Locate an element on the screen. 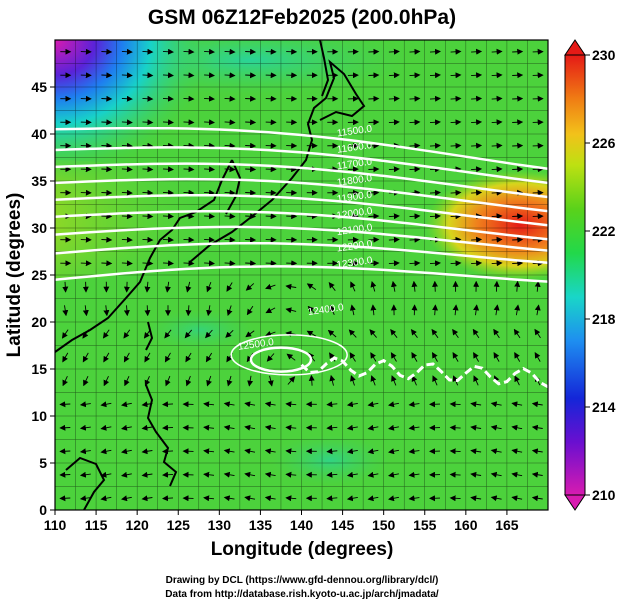 The image size is (619, 610). x-tick-label: 145 is located at coordinates (343, 525).